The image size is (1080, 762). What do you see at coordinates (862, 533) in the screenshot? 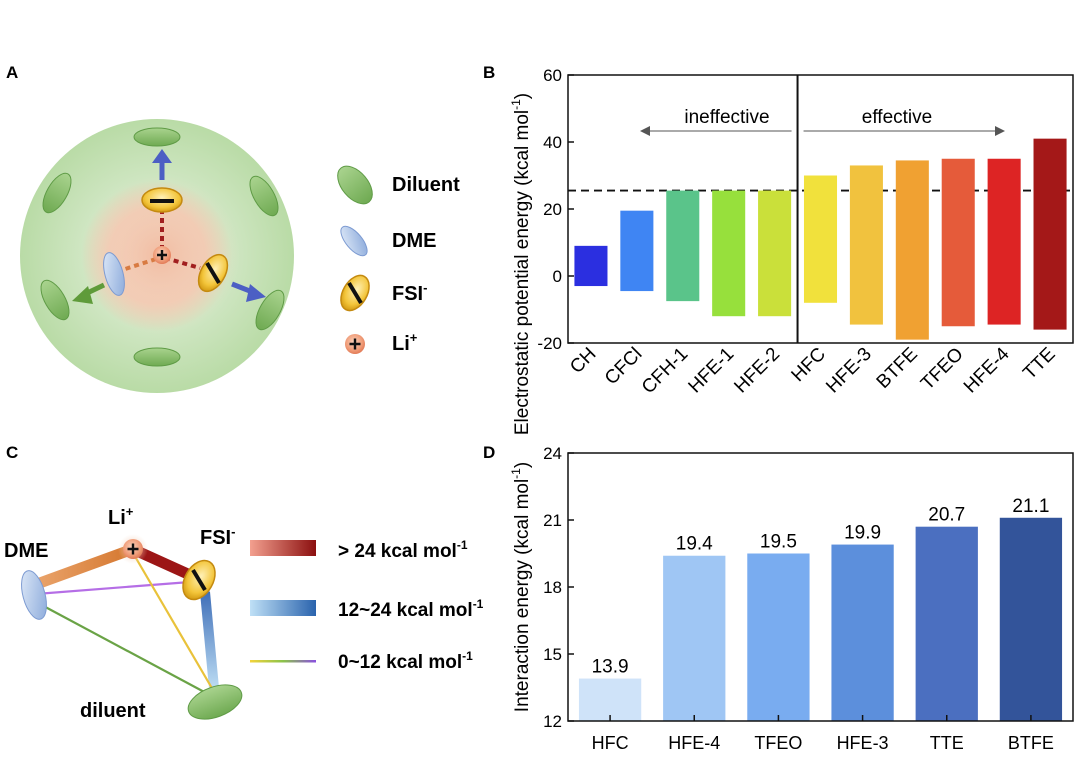
I see `data-label: 19.9` at bounding box center [862, 533].